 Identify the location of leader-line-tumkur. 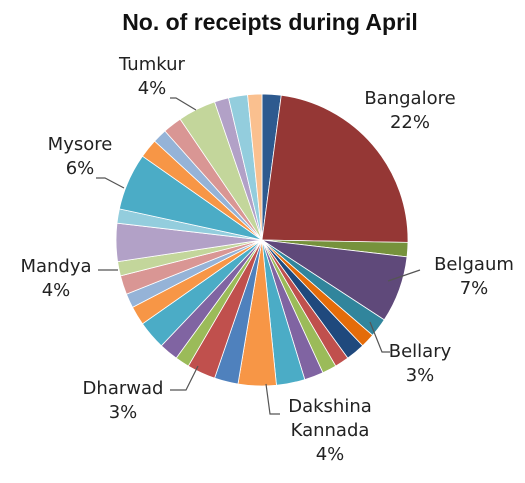
(183, 104).